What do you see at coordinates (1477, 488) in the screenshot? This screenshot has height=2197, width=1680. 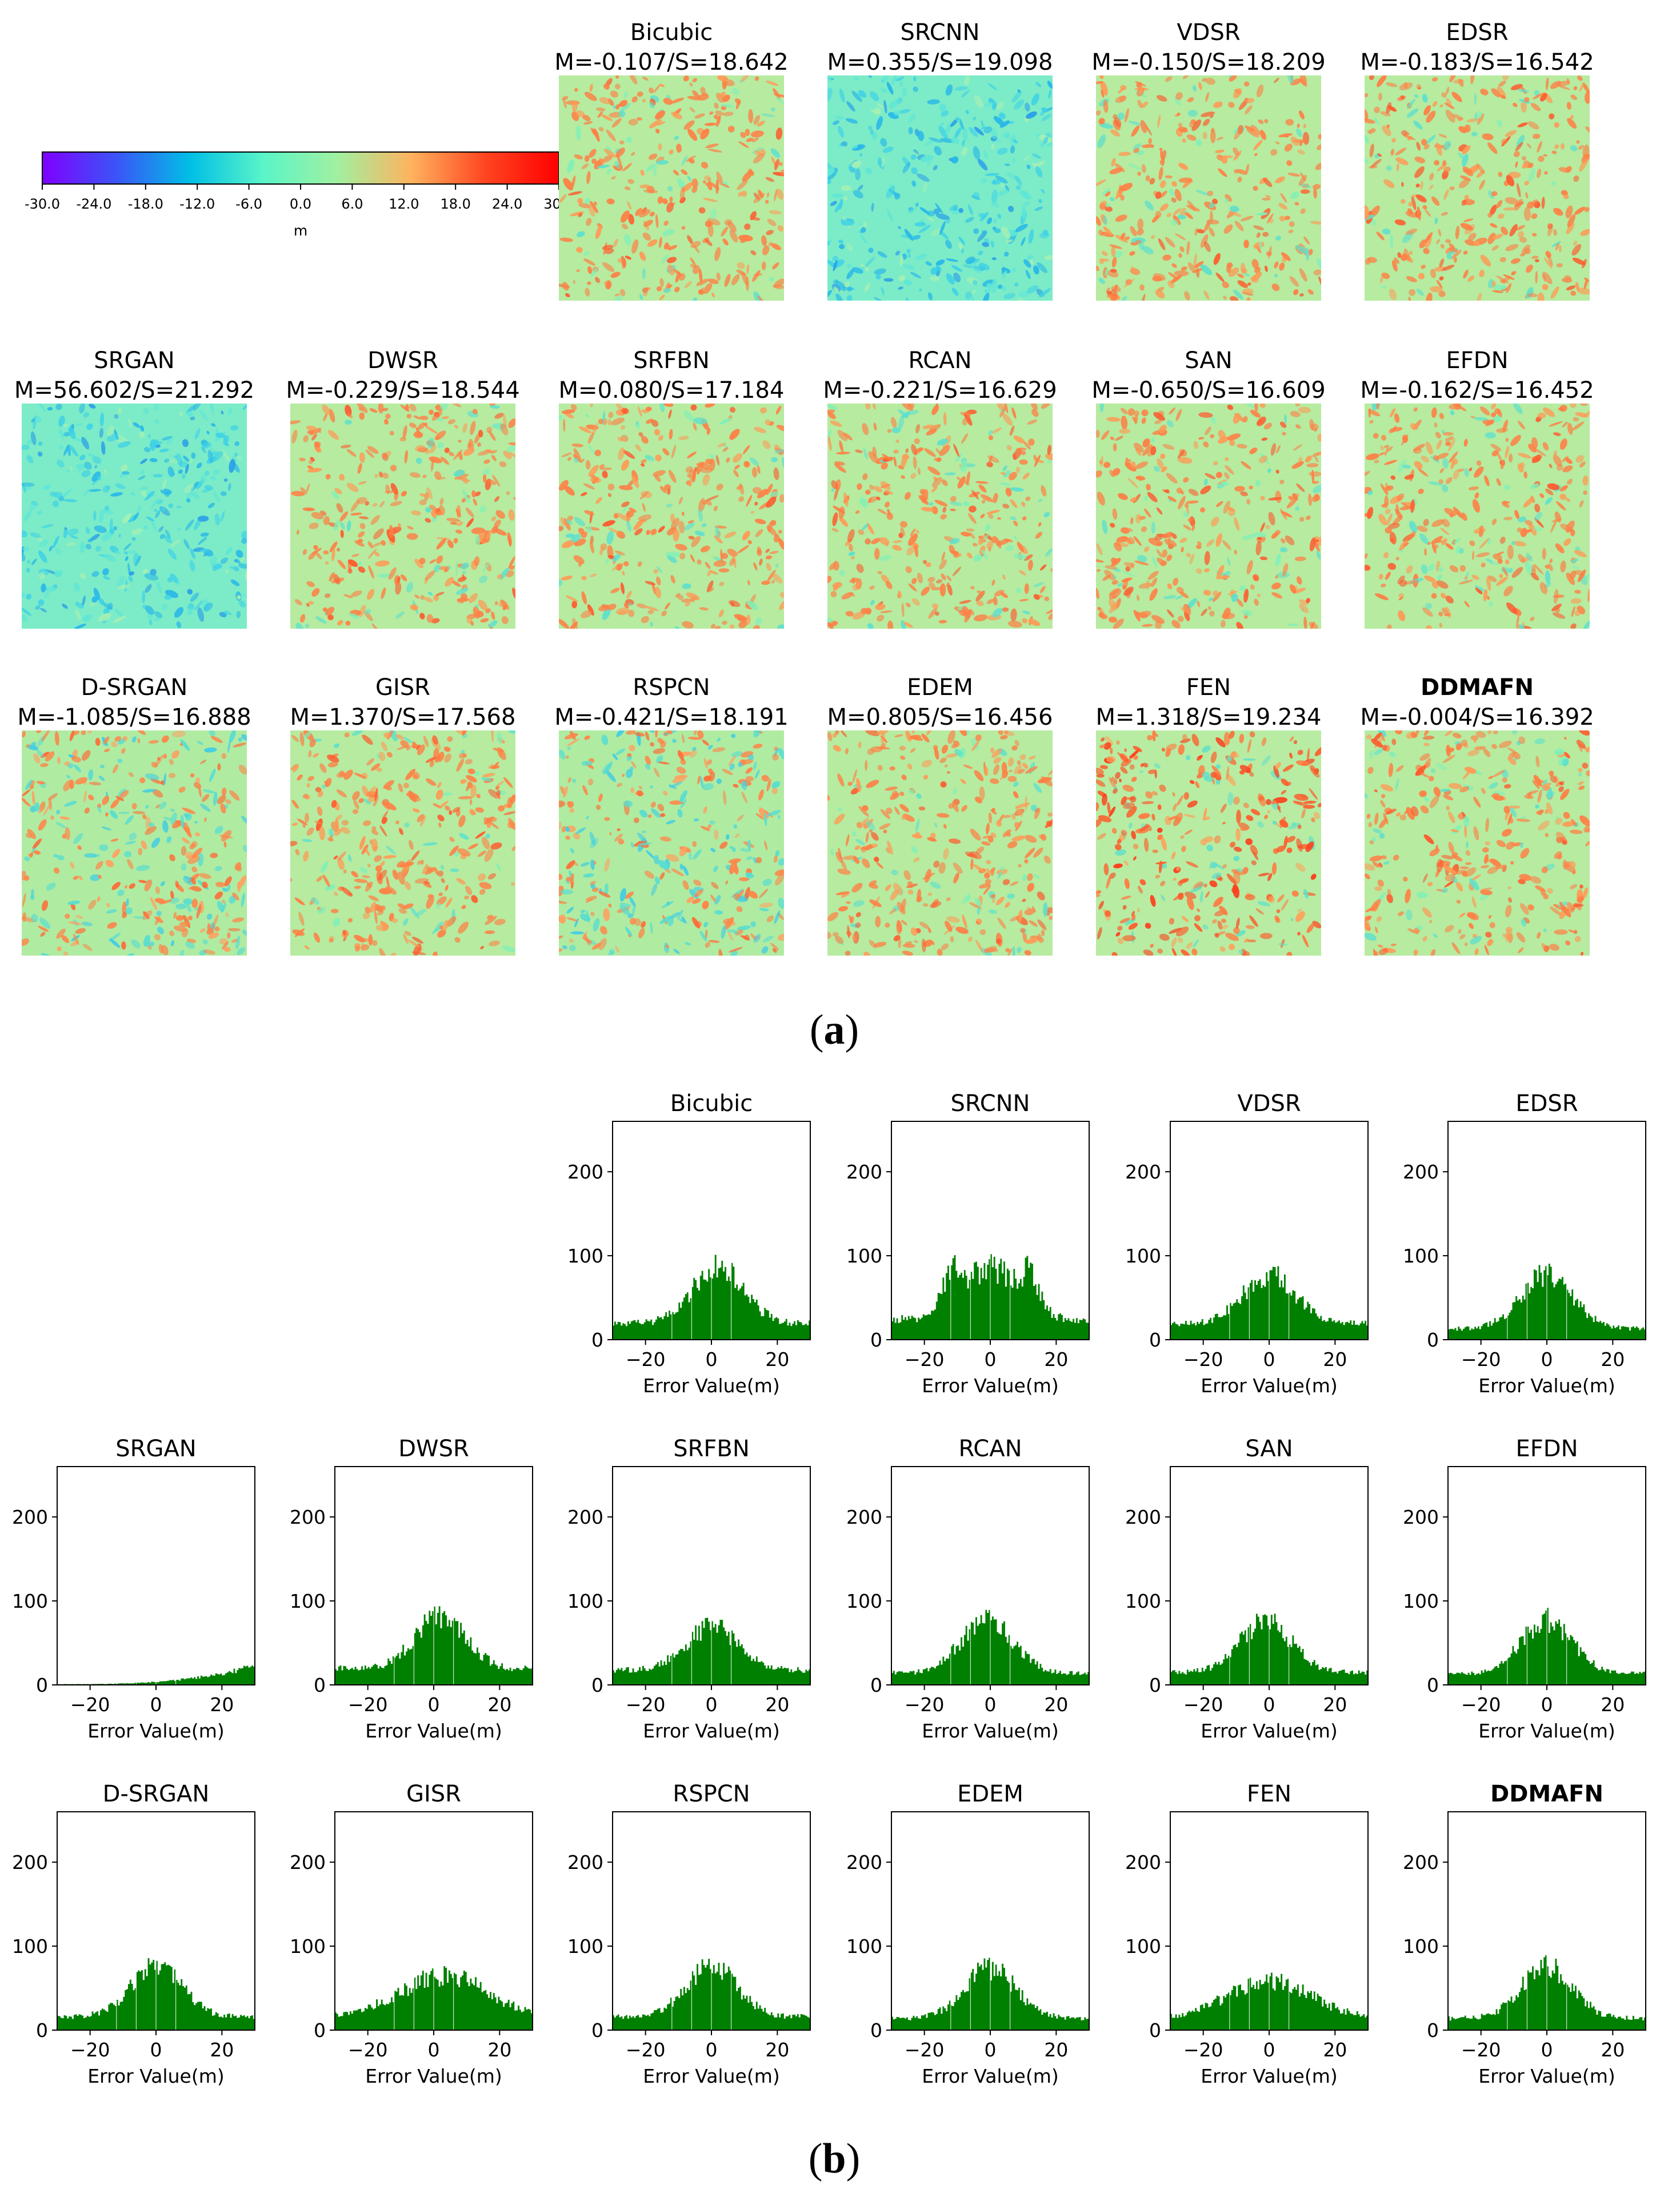 I see `error-map-panel: EFDN M=-0.162/S=16.452` at bounding box center [1477, 488].